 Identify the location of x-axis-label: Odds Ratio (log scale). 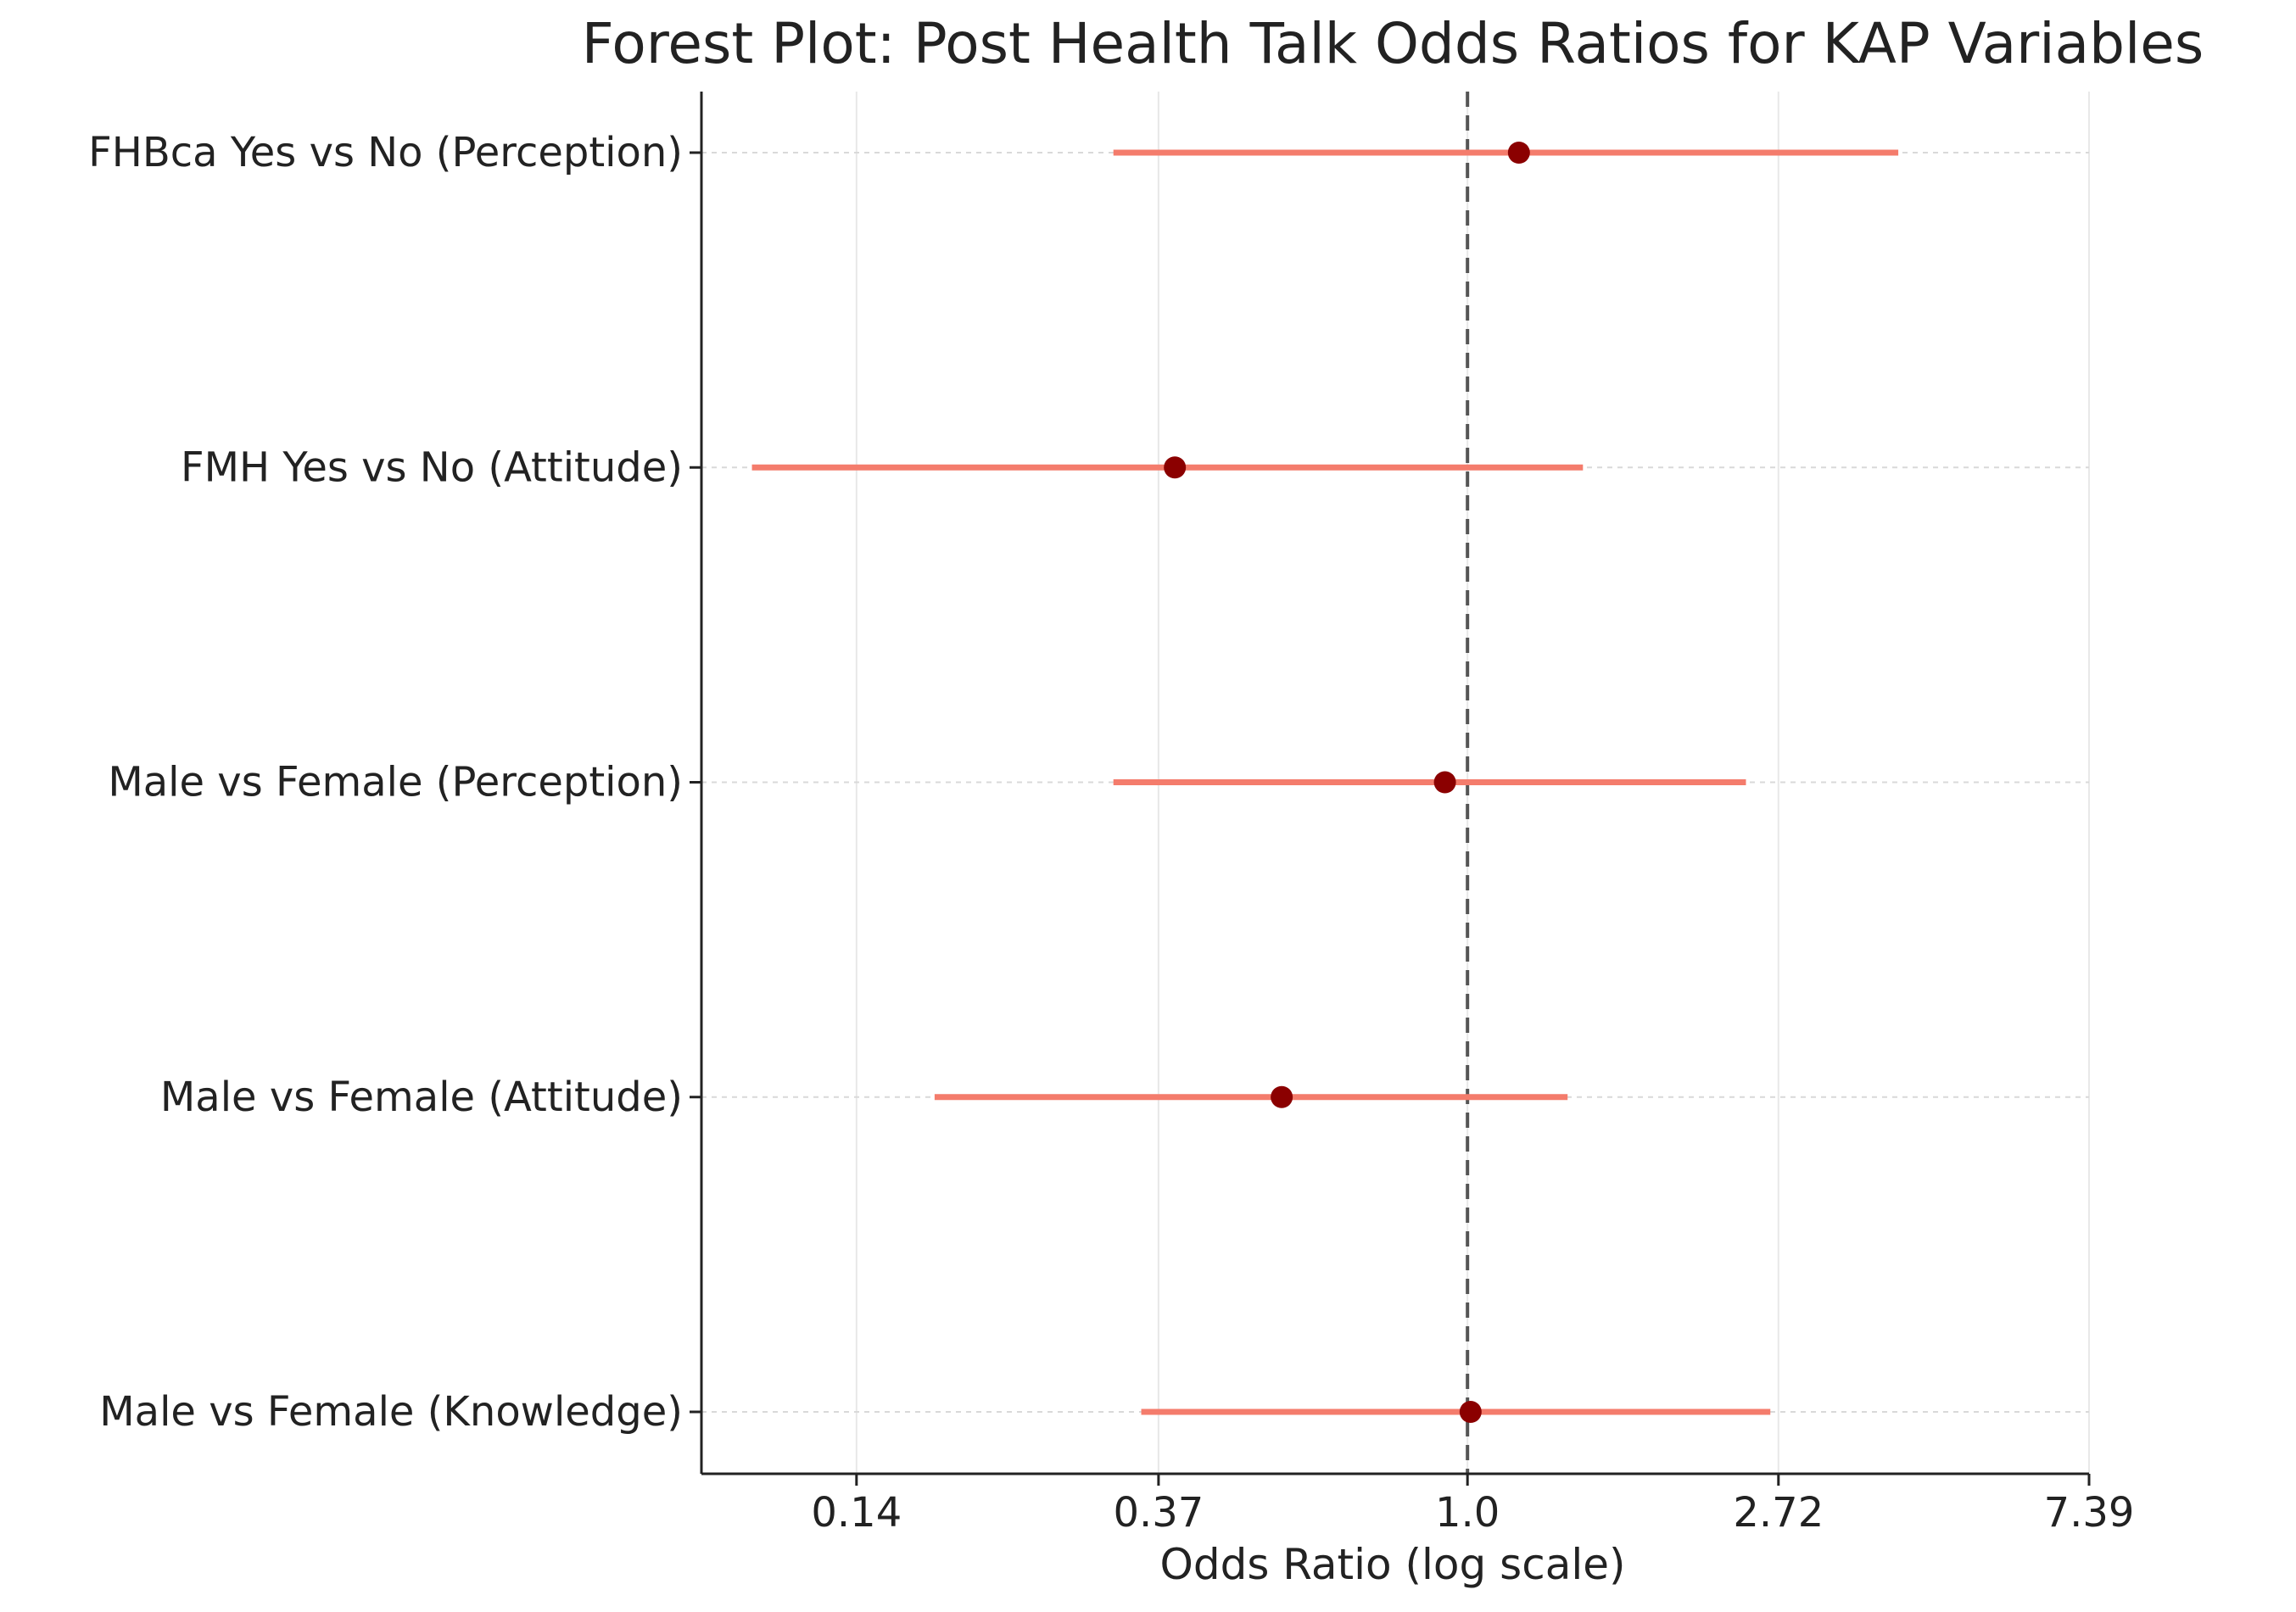
(1393, 1564).